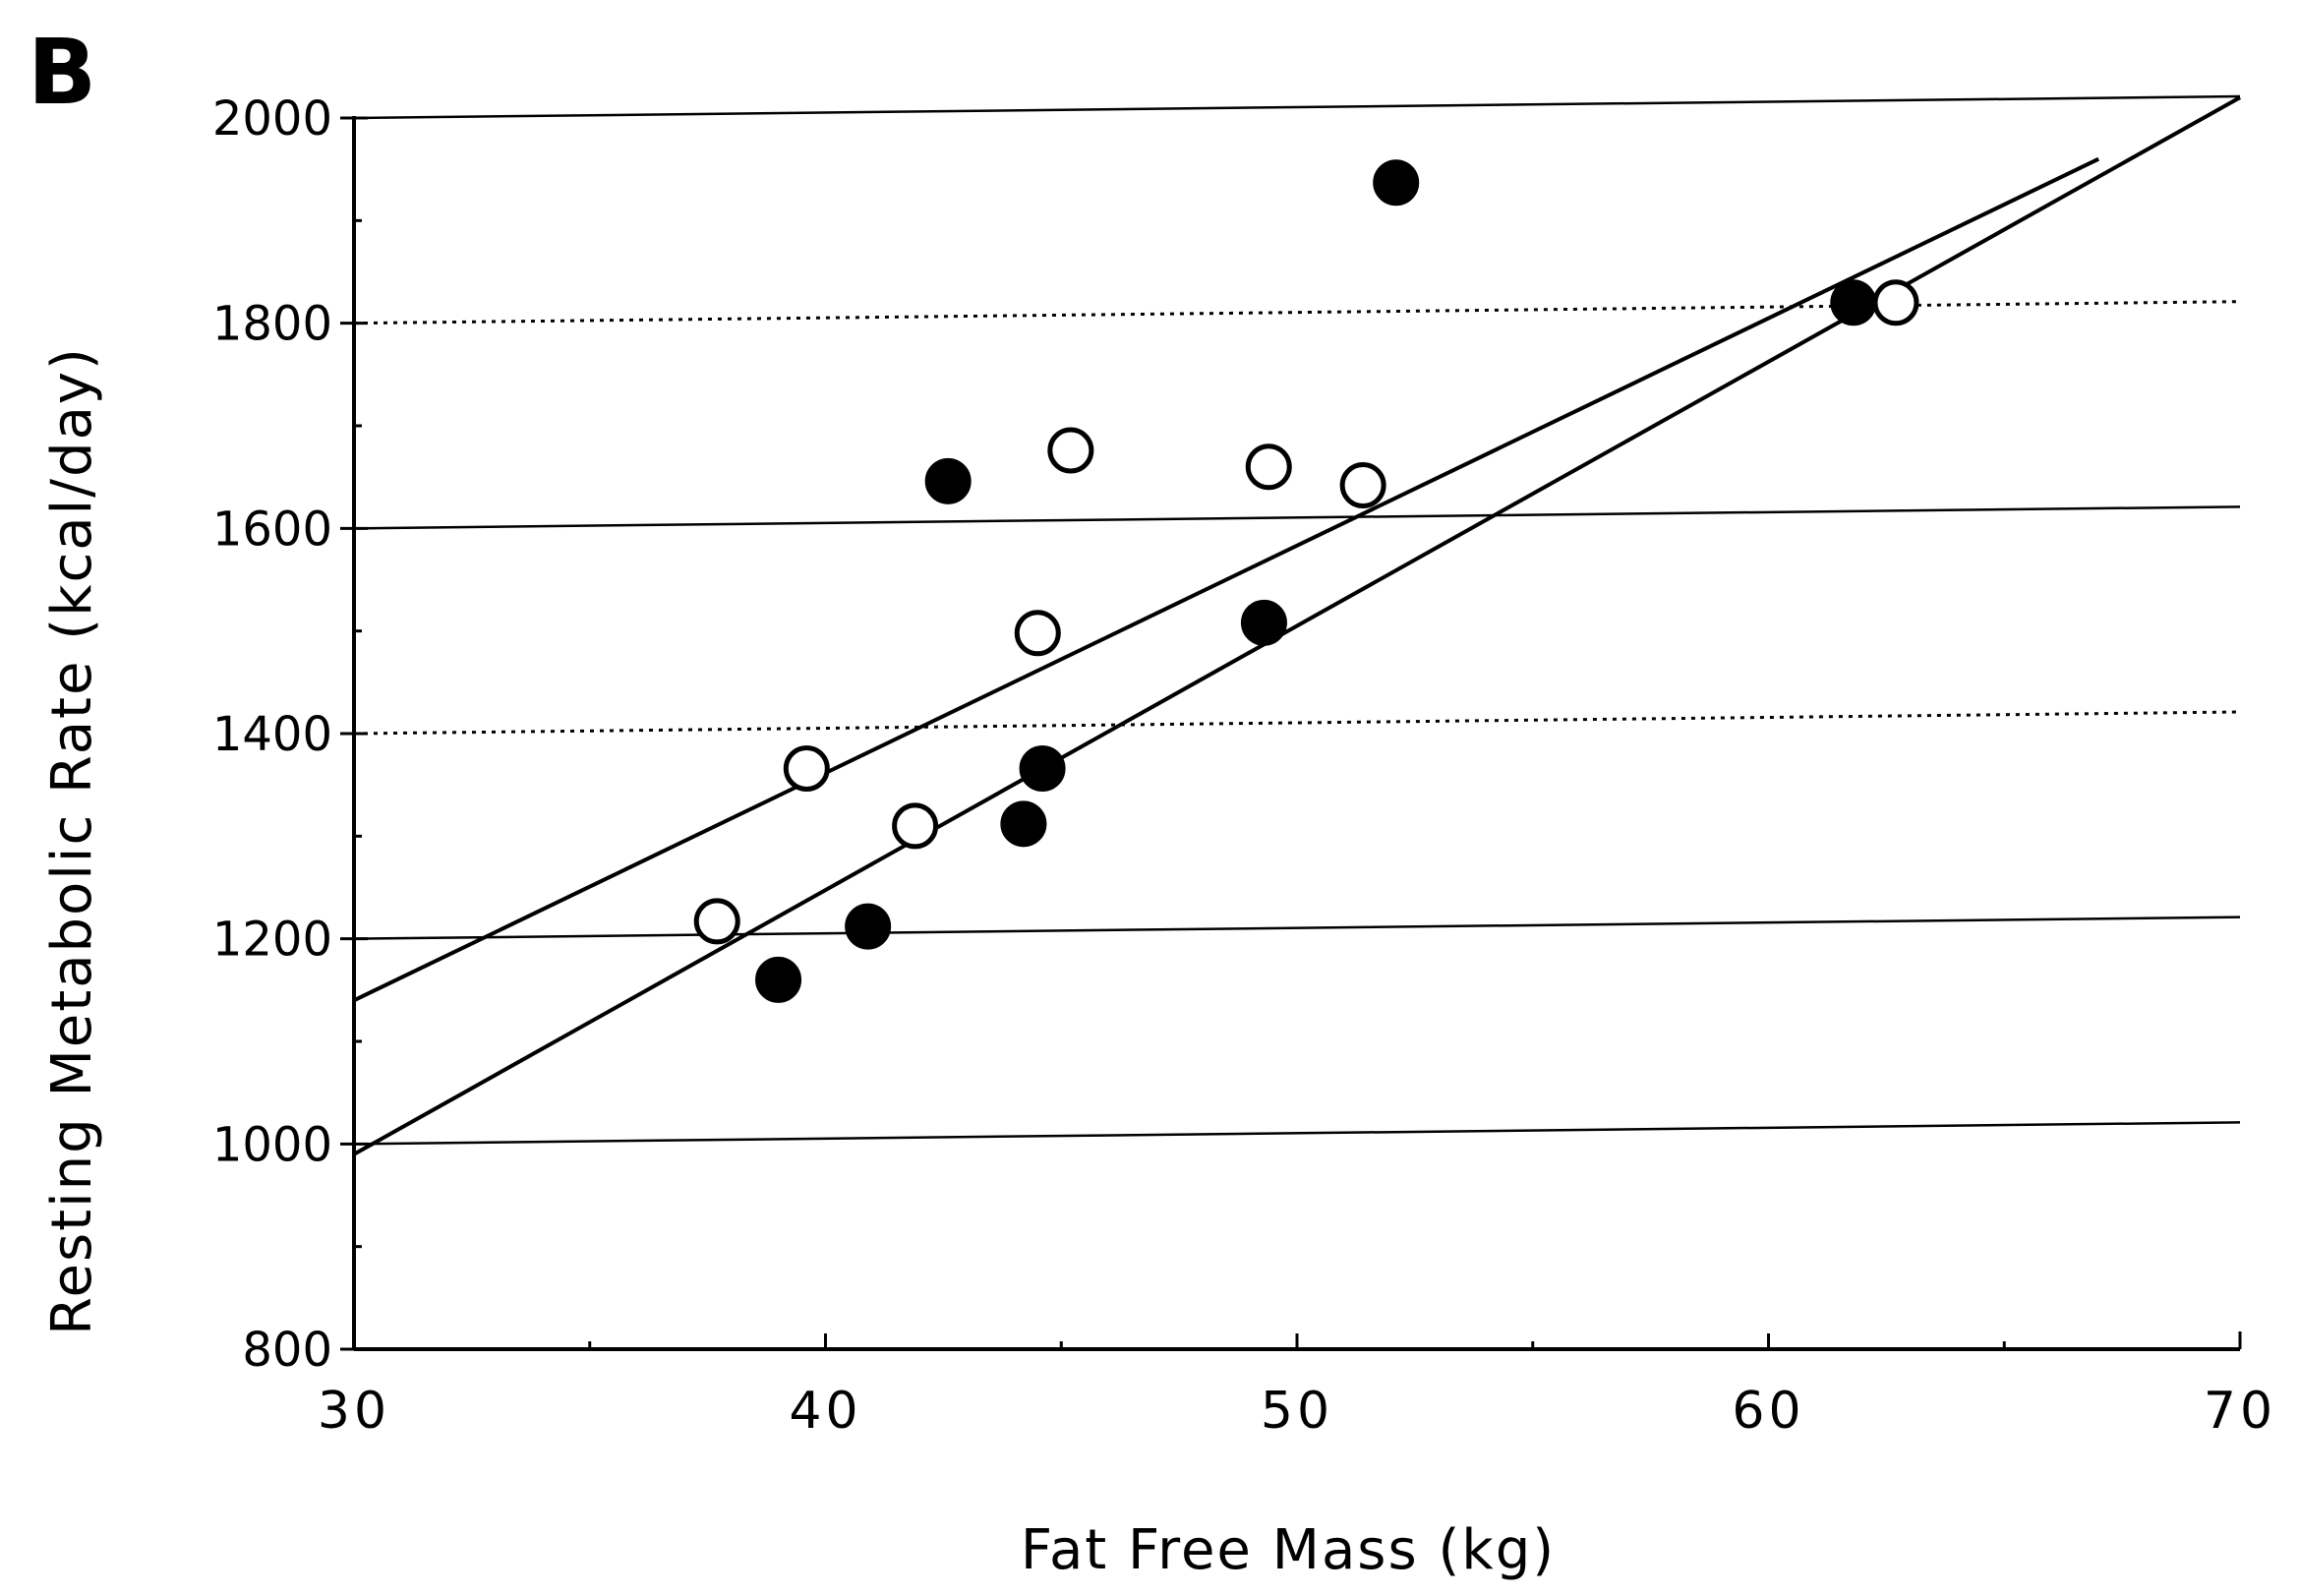 The width and height of the screenshot is (2300, 1596). I want to click on y-axis-title: Resting Metabolic Rate (kcal/day), so click(72, 841).